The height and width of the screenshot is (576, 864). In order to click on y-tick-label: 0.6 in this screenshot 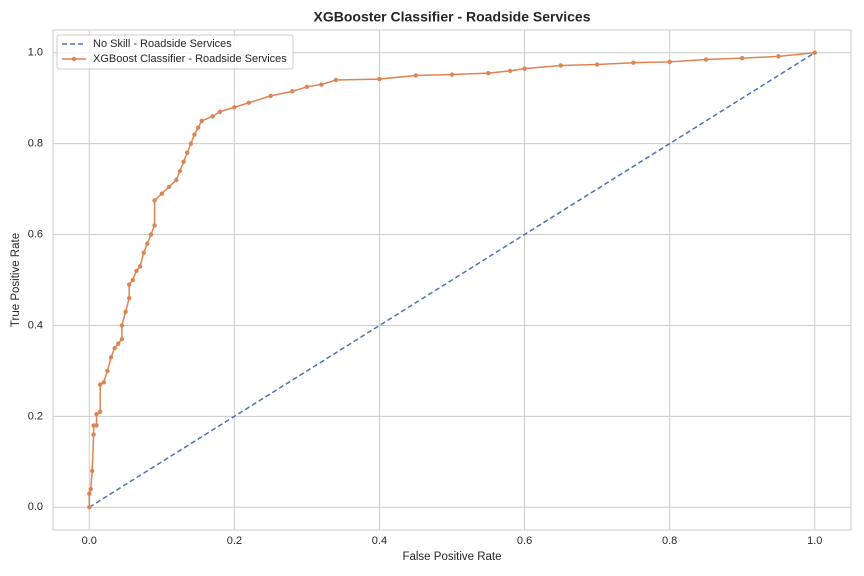, I will do `click(35, 234)`.